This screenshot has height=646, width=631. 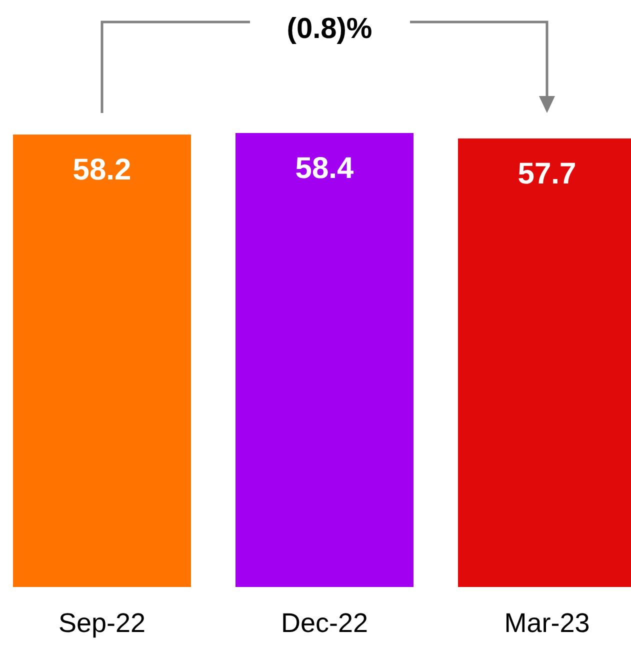 What do you see at coordinates (547, 623) in the screenshot?
I see `x-tick-label: Mar-23` at bounding box center [547, 623].